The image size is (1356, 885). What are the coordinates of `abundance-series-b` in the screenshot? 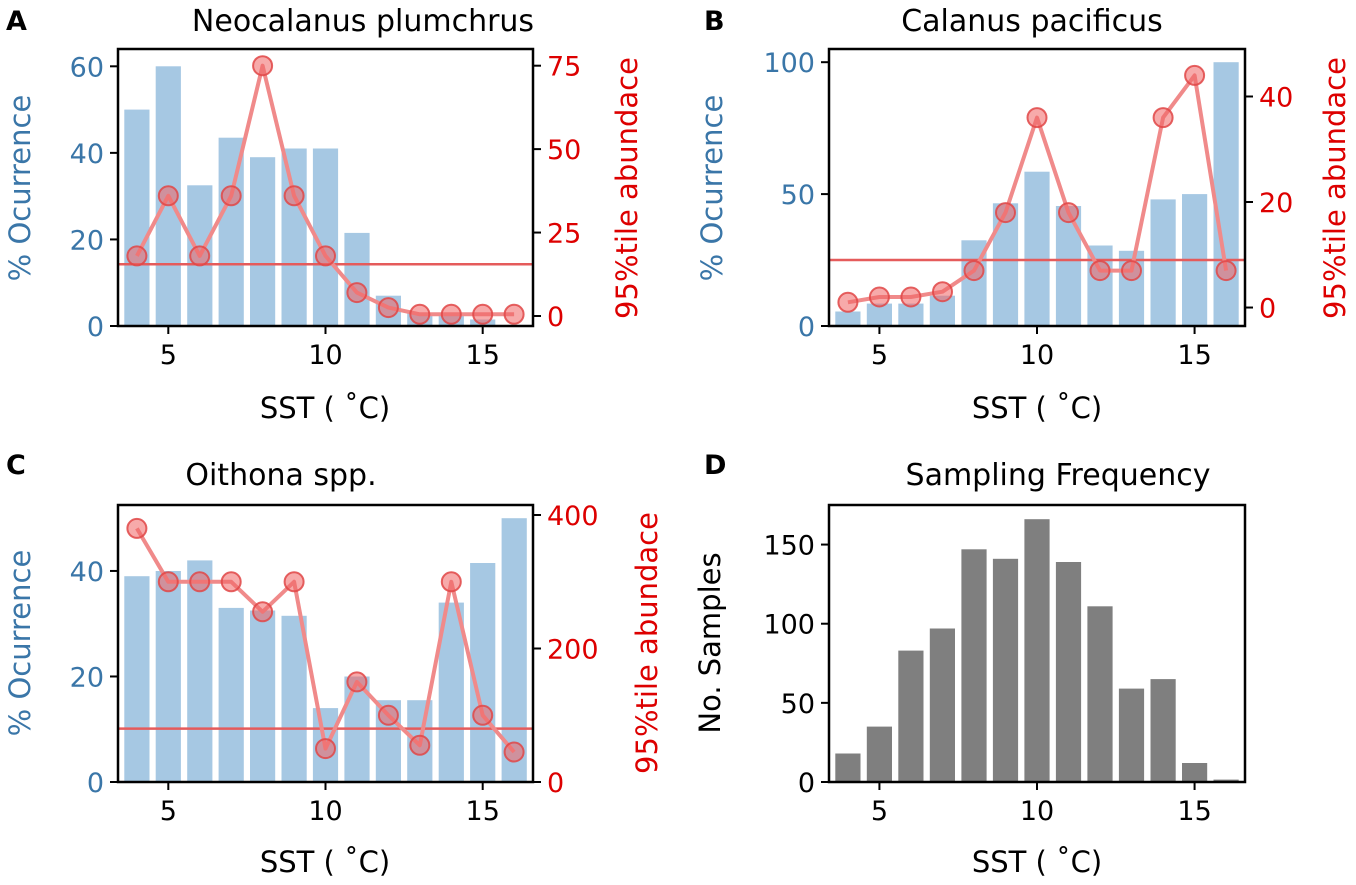 It's located at (1037, 188).